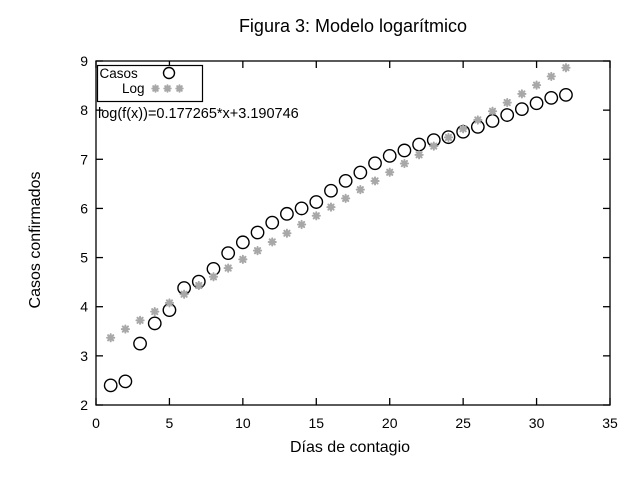 The height and width of the screenshot is (480, 640). I want to click on y-tick-label: 7, so click(84, 159).